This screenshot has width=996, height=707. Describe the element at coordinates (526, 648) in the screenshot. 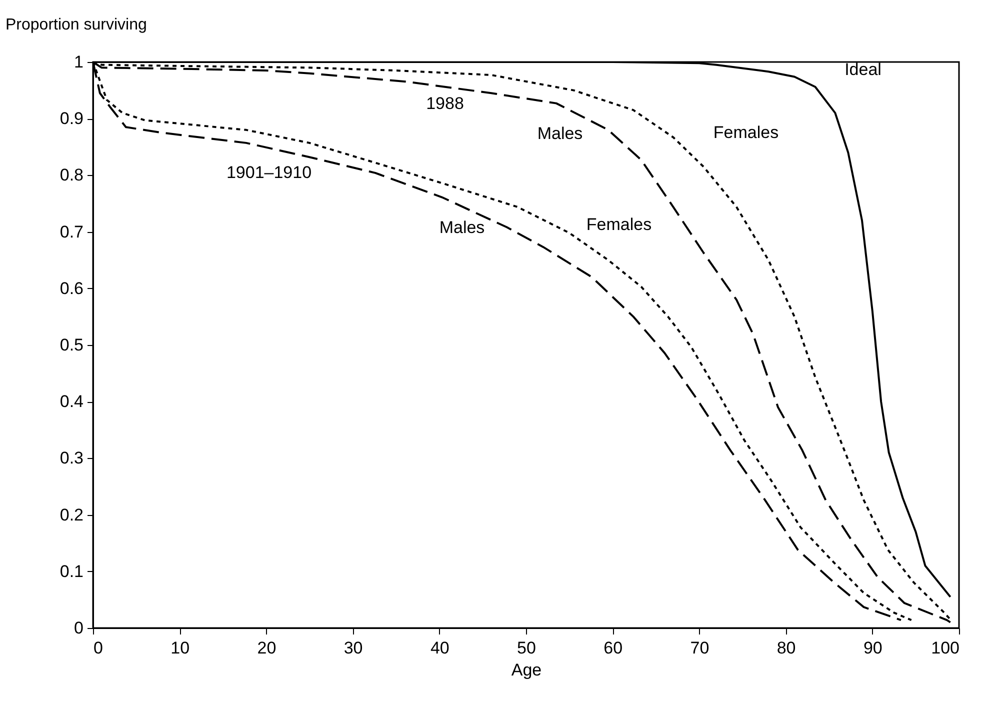

I see `x-tick-label: 50` at that location.